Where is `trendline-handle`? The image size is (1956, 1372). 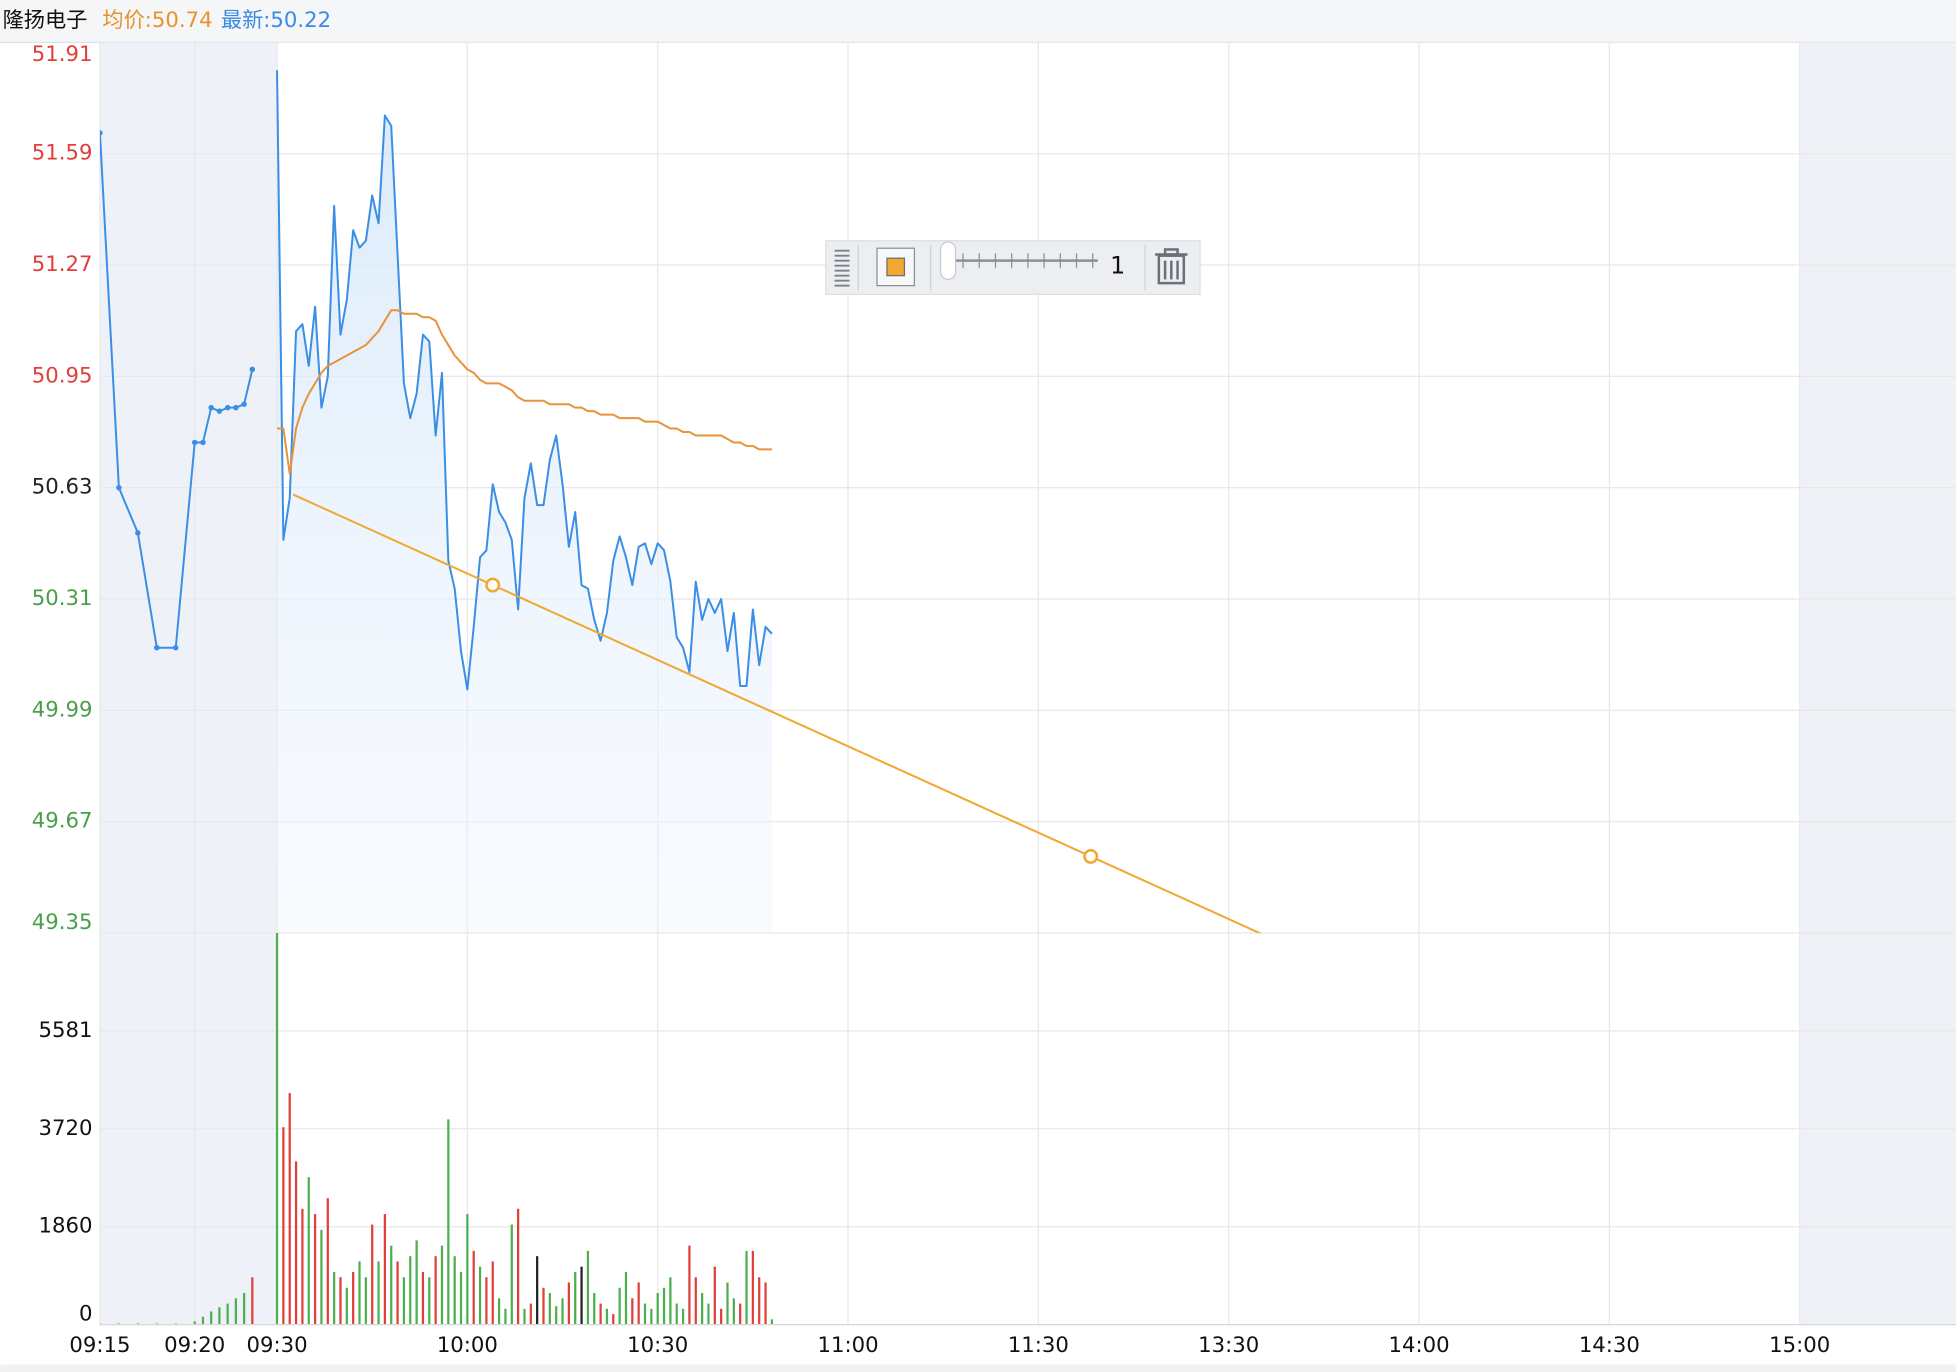 trendline-handle is located at coordinates (1091, 856).